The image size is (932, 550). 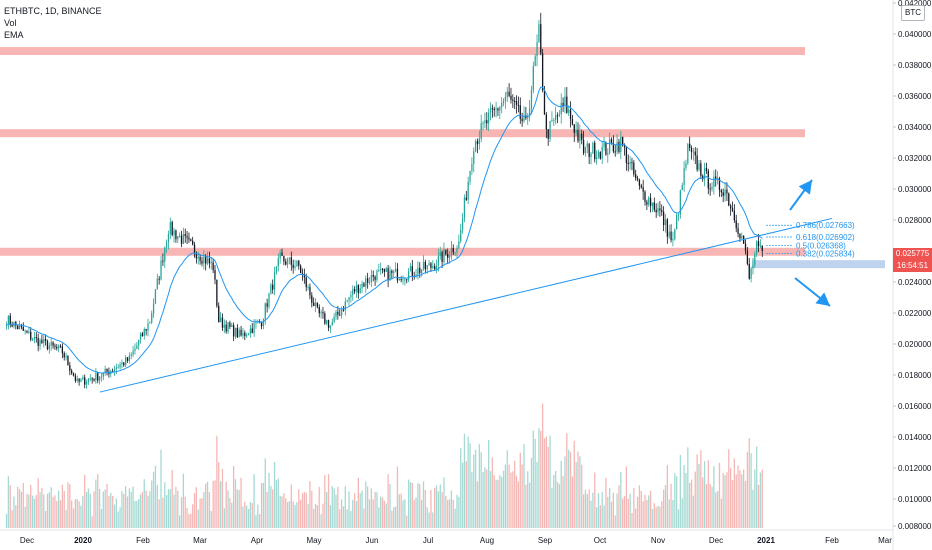 I want to click on price-tick: 0.040000, so click(x=915, y=34).